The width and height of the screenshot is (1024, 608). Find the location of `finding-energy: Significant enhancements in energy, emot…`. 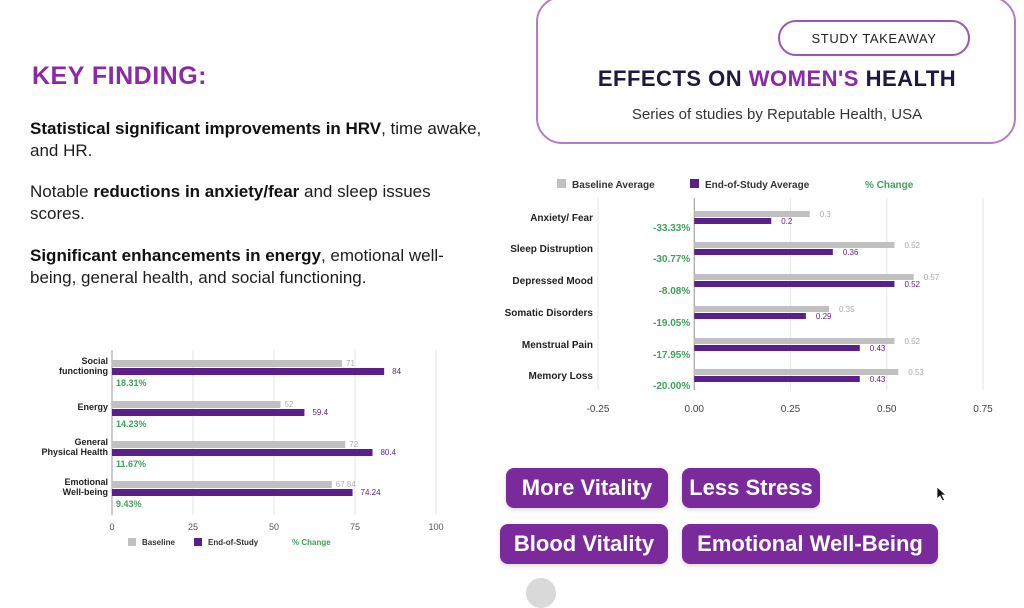

finding-energy: Significant enhancements in energy, emot… is located at coordinates (260, 267).